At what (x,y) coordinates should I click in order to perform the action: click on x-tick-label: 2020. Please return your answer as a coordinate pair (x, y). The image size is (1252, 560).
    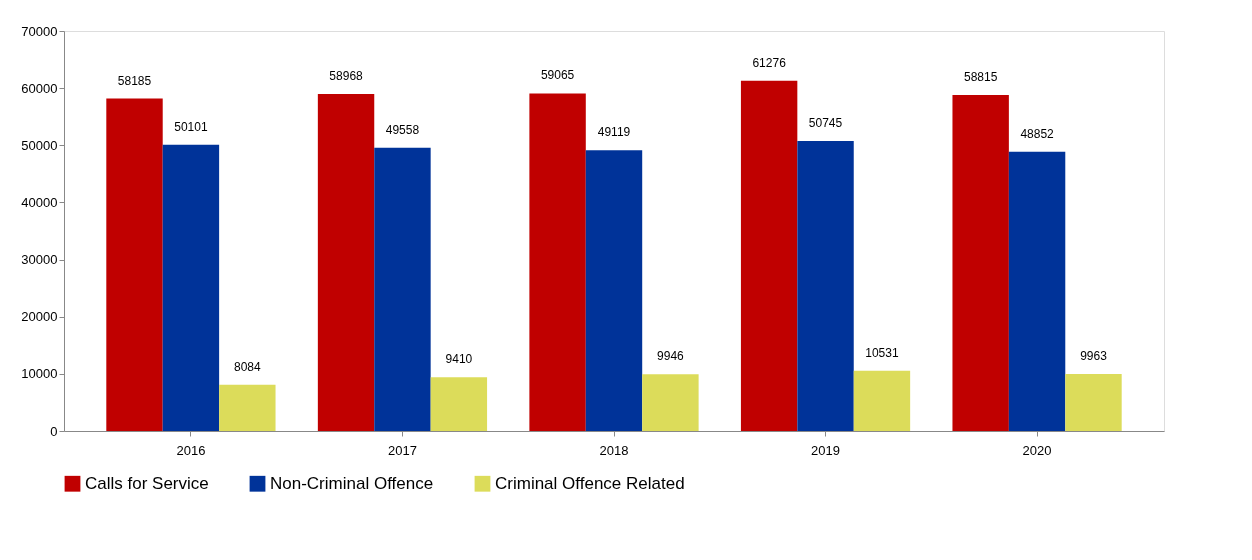
    Looking at the image, I should click on (1037, 450).